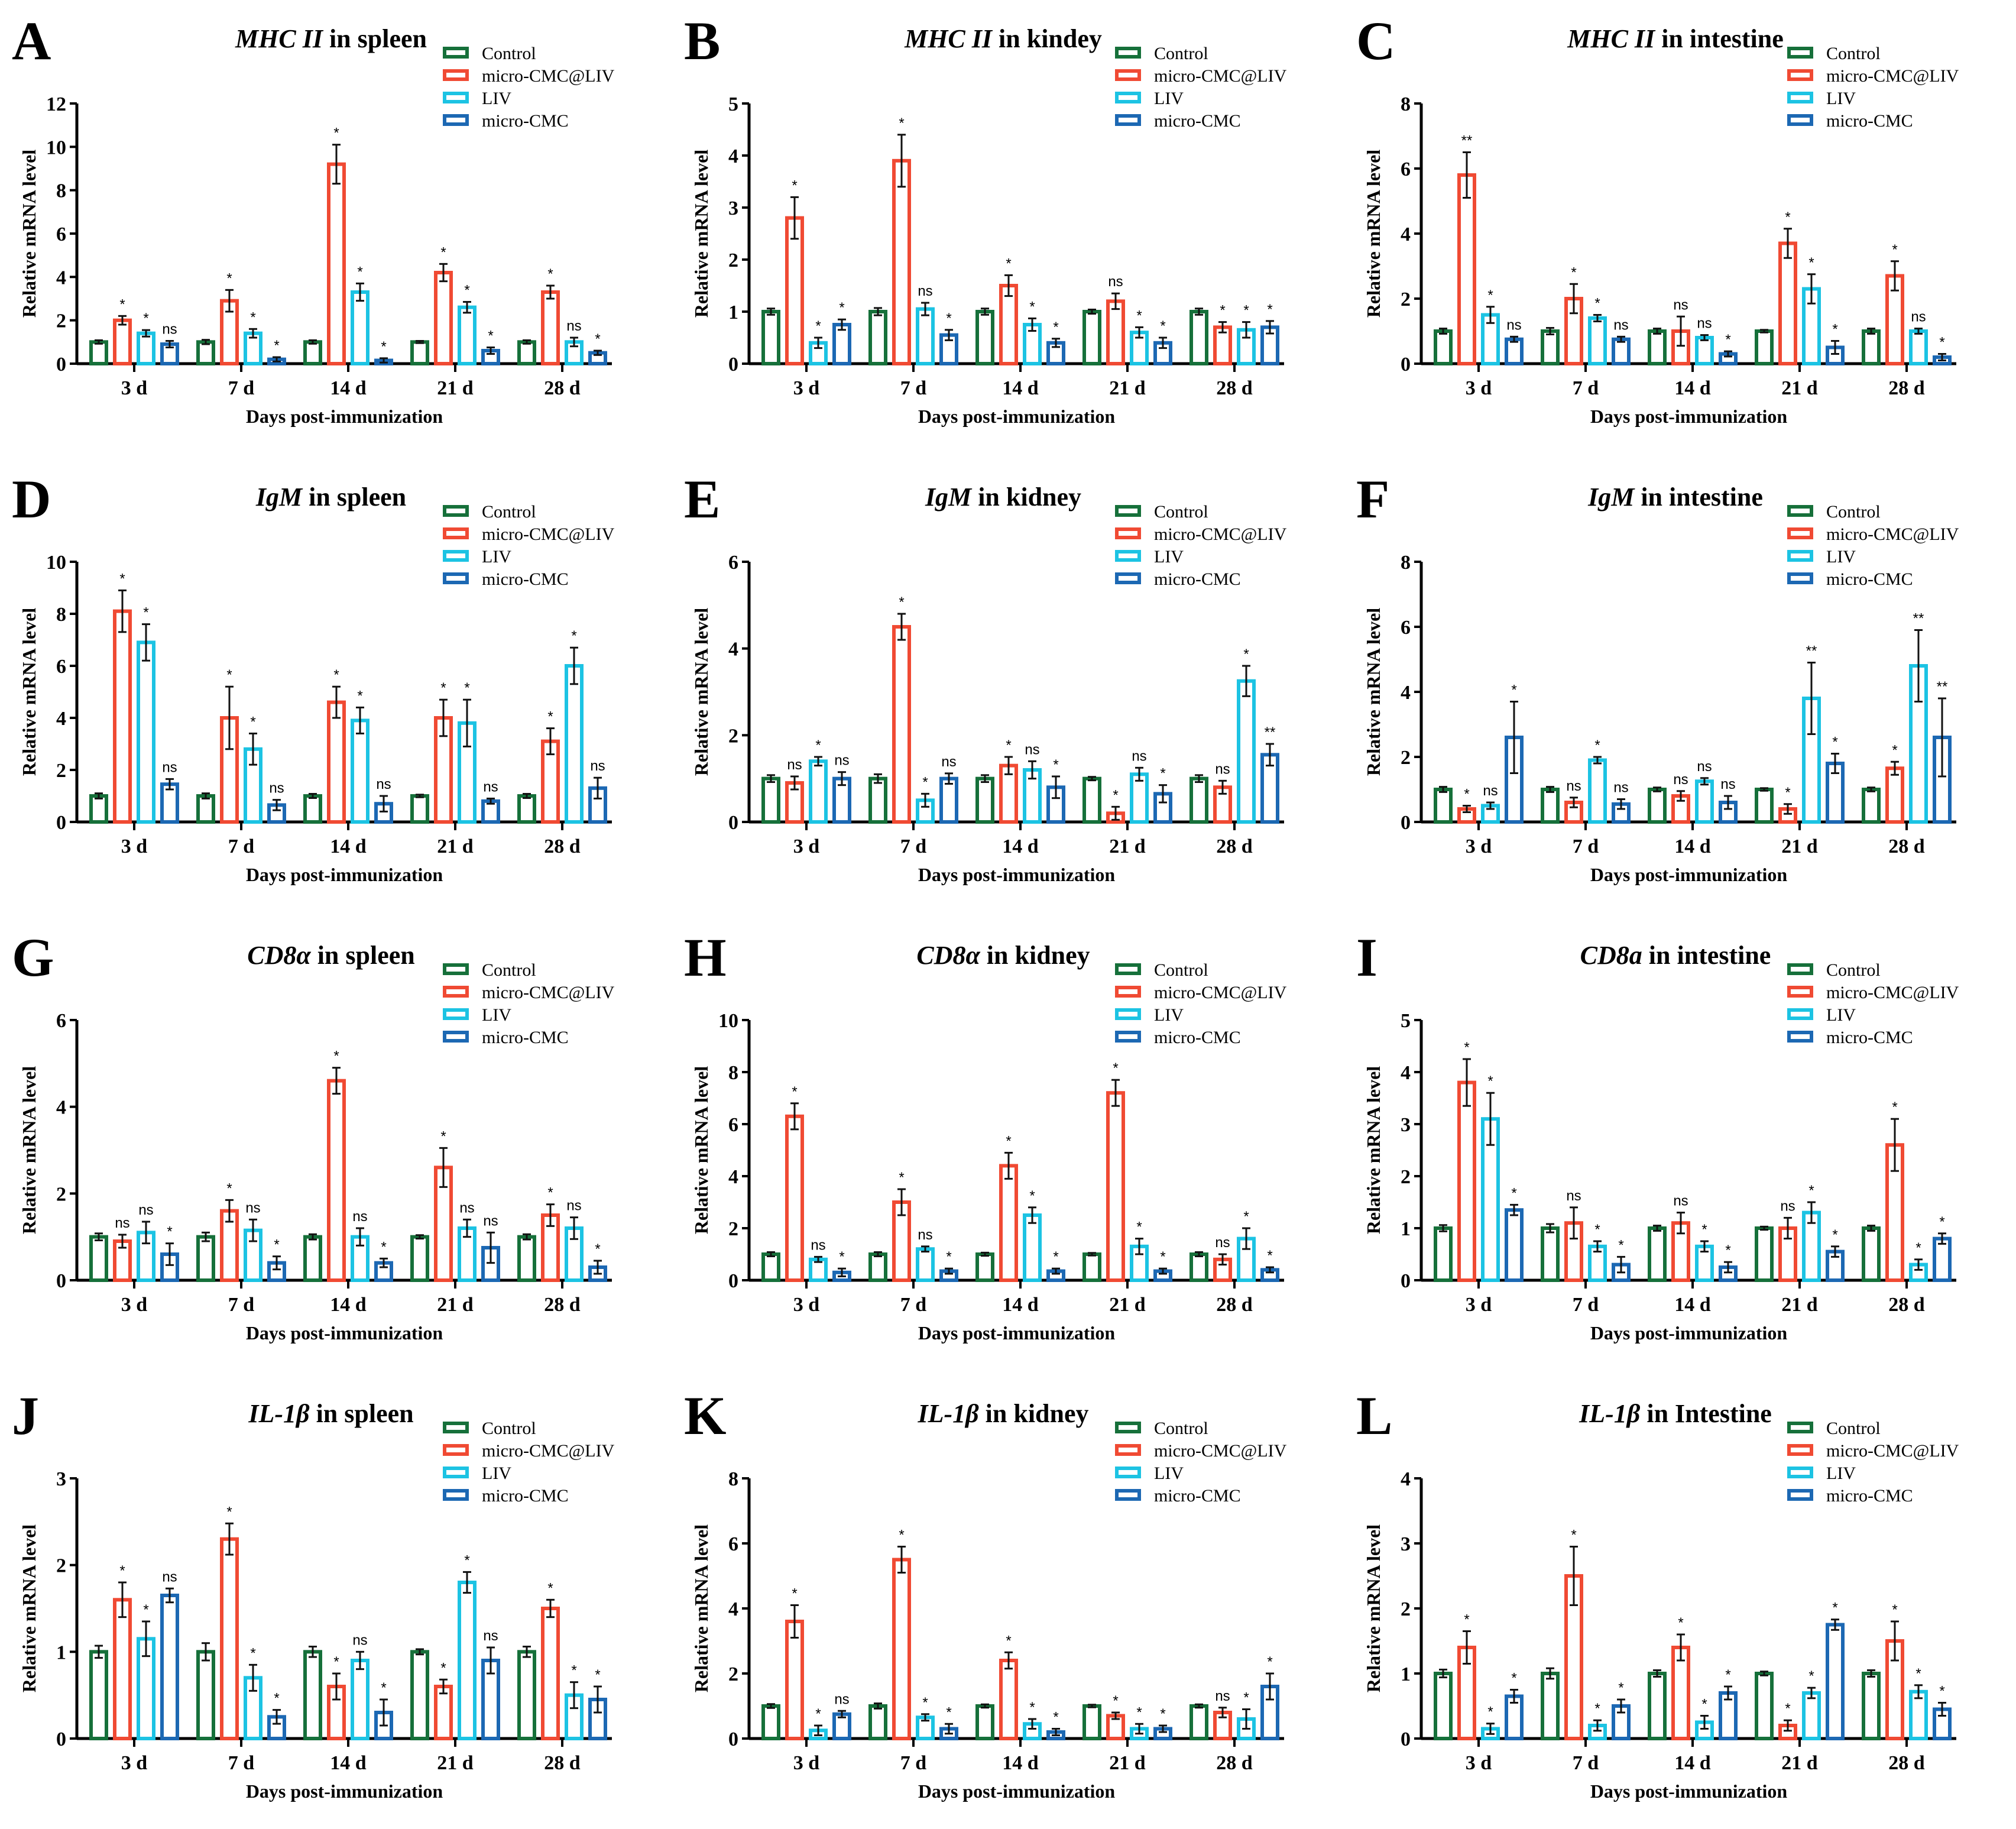 This screenshot has width=2016, height=1829. I want to click on panel-title: CD8α in spleen, so click(331, 955).